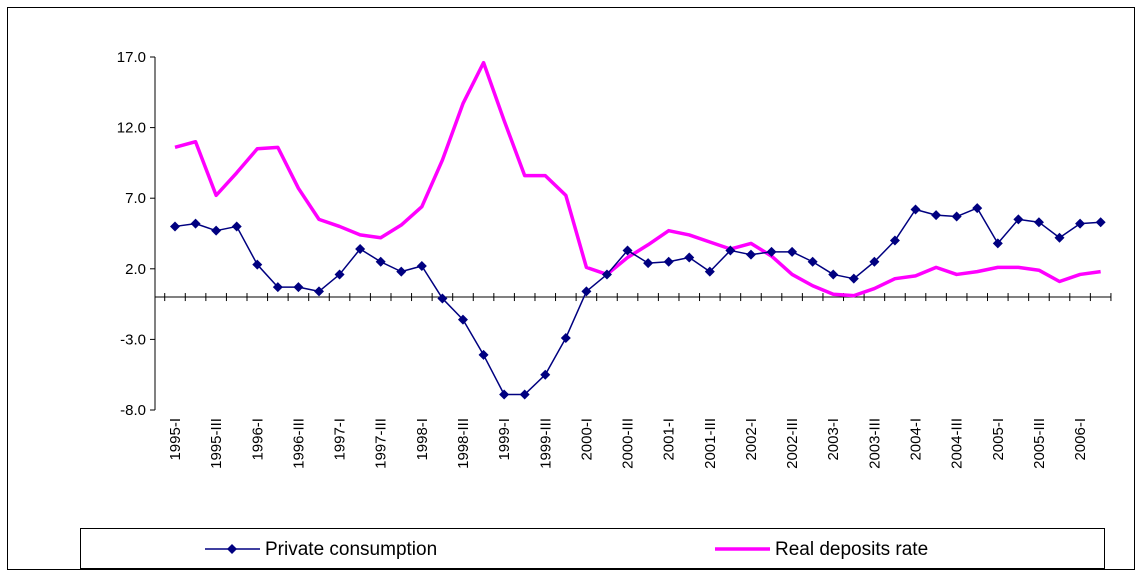 The image size is (1142, 581). I want to click on legend-label: Private consumption, so click(351, 549).